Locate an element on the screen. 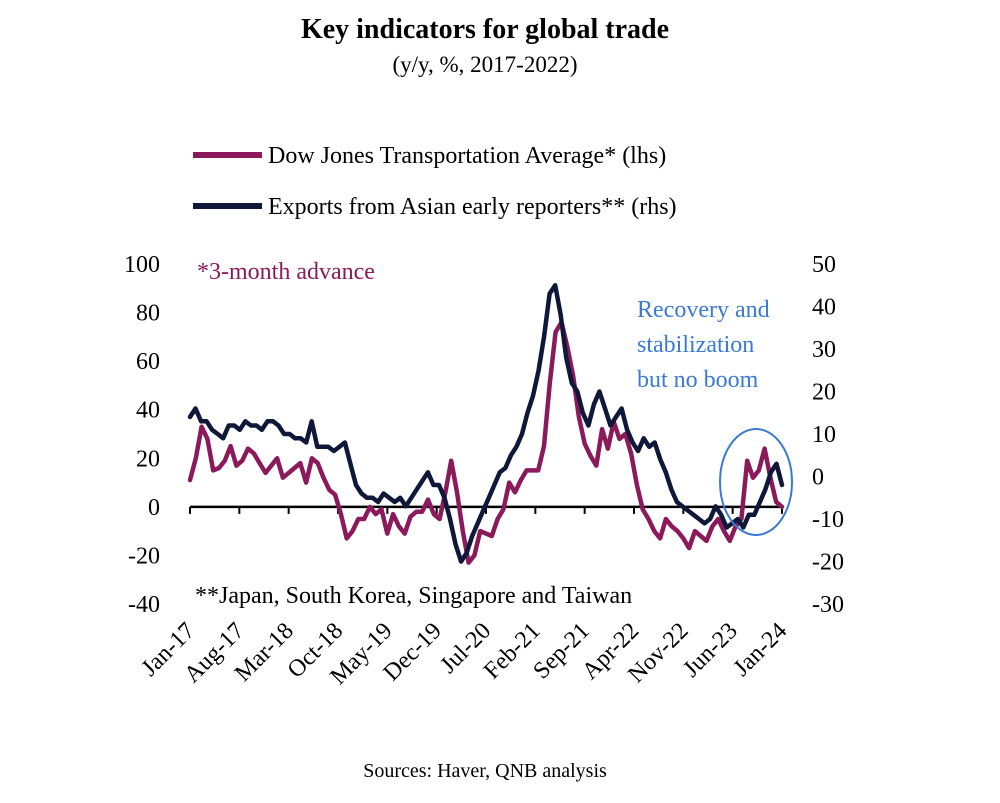 This screenshot has width=1000, height=803. right-tick-label: -10 is located at coordinates (828, 520).